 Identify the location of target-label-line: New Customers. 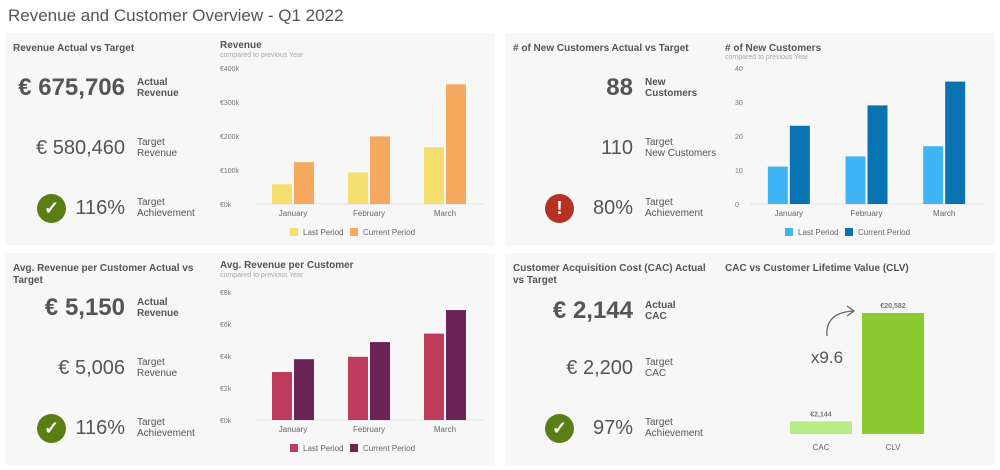
(681, 153).